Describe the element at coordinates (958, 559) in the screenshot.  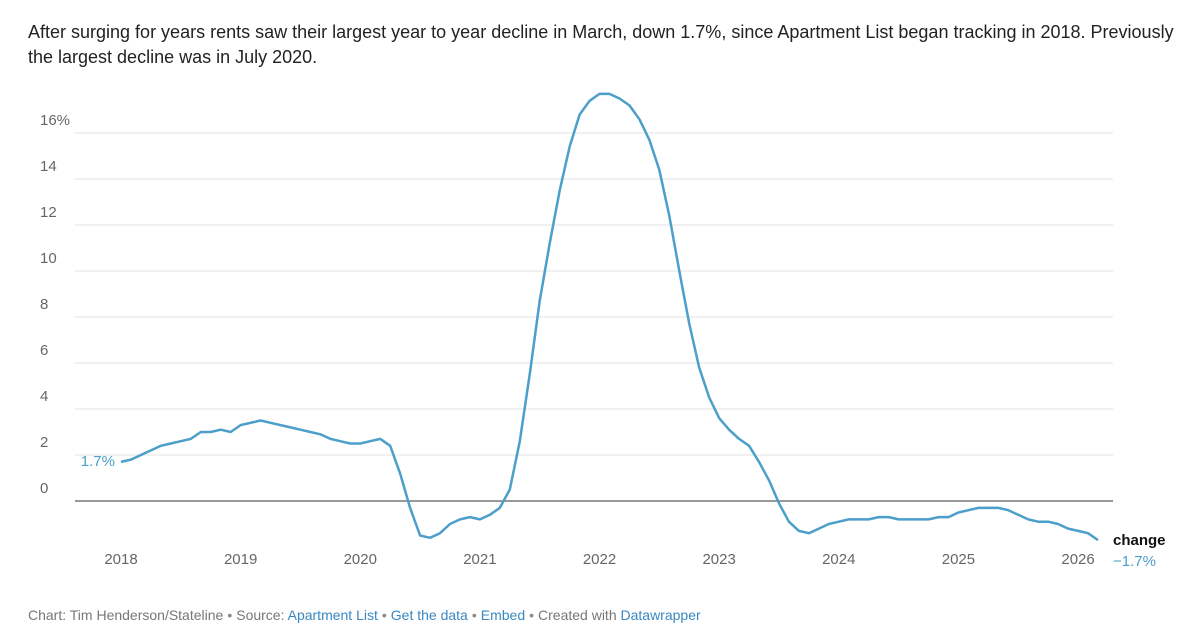
I see `x-tick-label: 2025` at that location.